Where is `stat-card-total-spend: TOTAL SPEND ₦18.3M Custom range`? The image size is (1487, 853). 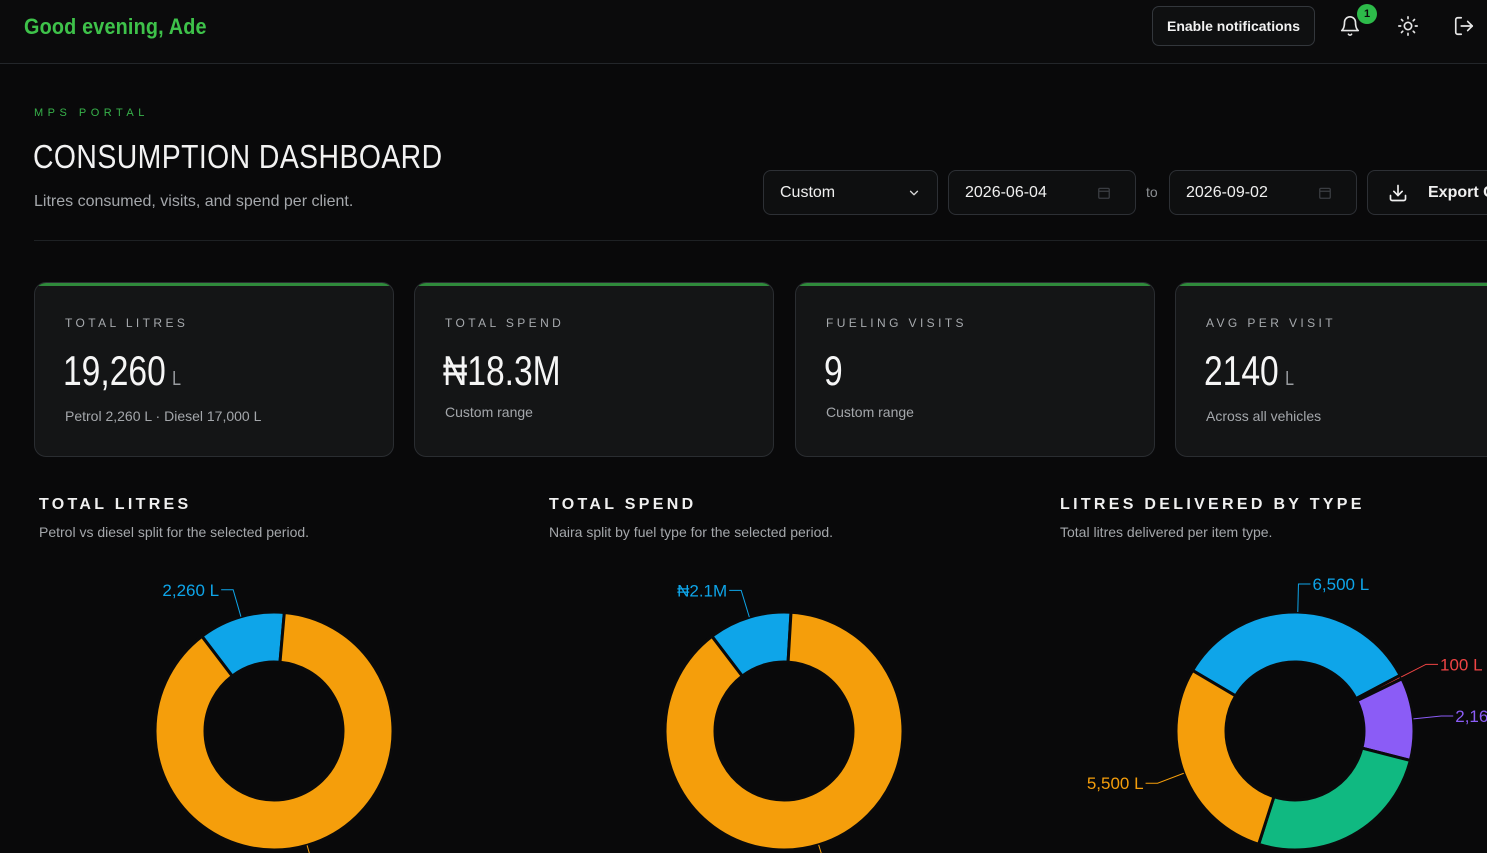
stat-card-total-spend: TOTAL SPEND ₦18.3M Custom range is located at coordinates (594, 369).